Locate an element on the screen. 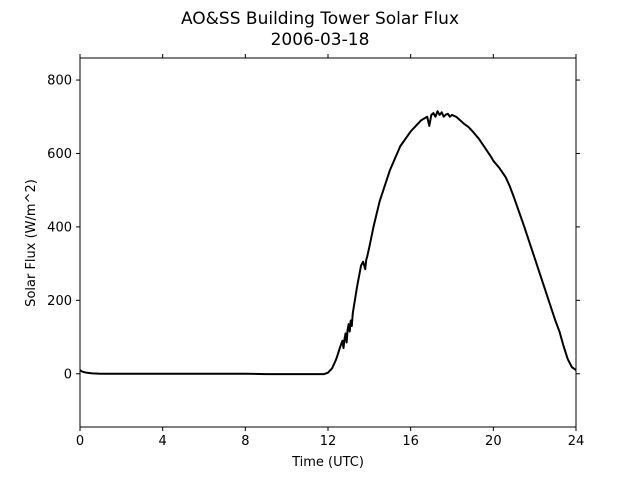  x-tick-label: 12 is located at coordinates (328, 441).